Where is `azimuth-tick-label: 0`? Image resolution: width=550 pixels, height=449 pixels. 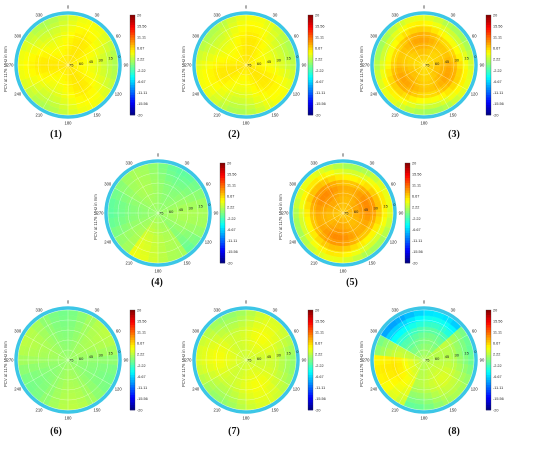 azimuth-tick-label: 0 is located at coordinates (424, 7).